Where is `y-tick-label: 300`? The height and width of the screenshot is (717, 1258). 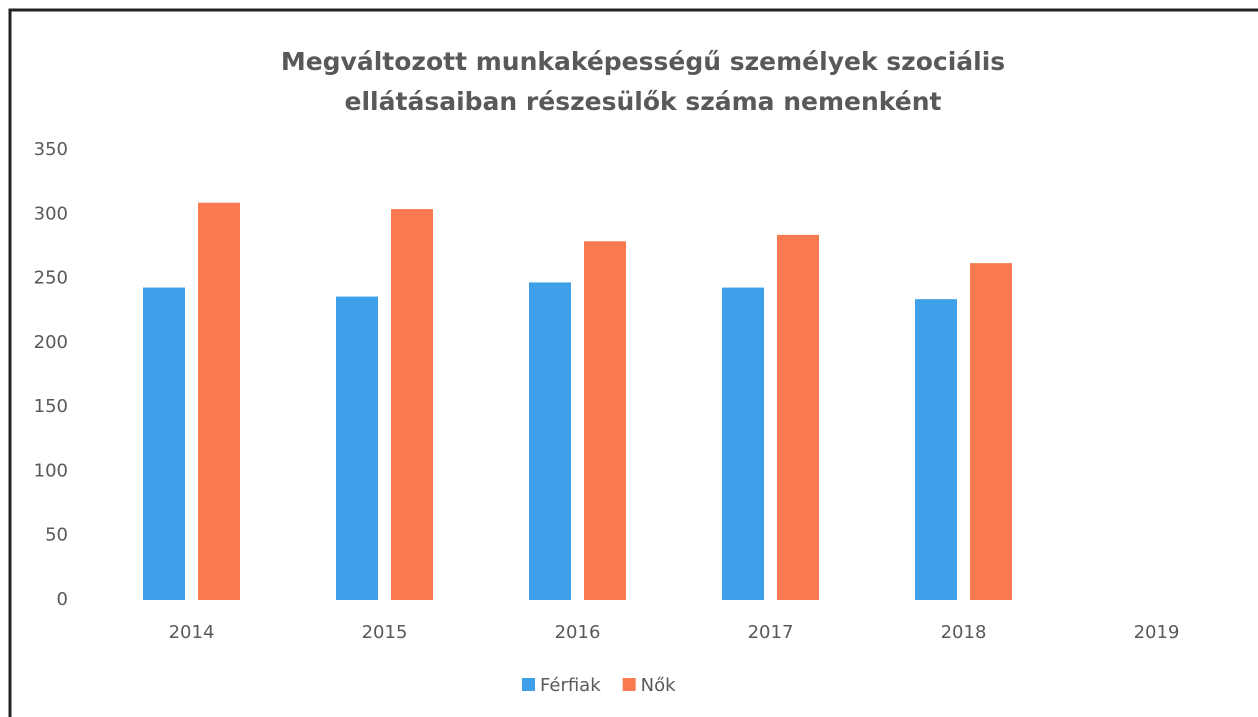
y-tick-label: 300 is located at coordinates (51, 213).